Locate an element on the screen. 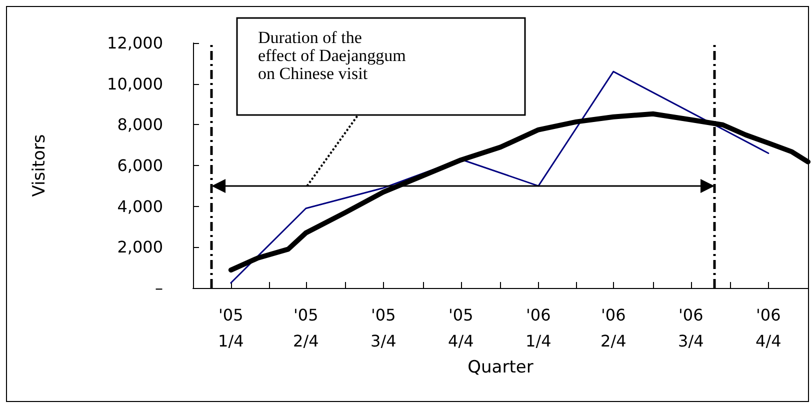 The width and height of the screenshot is (811, 407). x-tick-label: '06 4/4 is located at coordinates (769, 328).